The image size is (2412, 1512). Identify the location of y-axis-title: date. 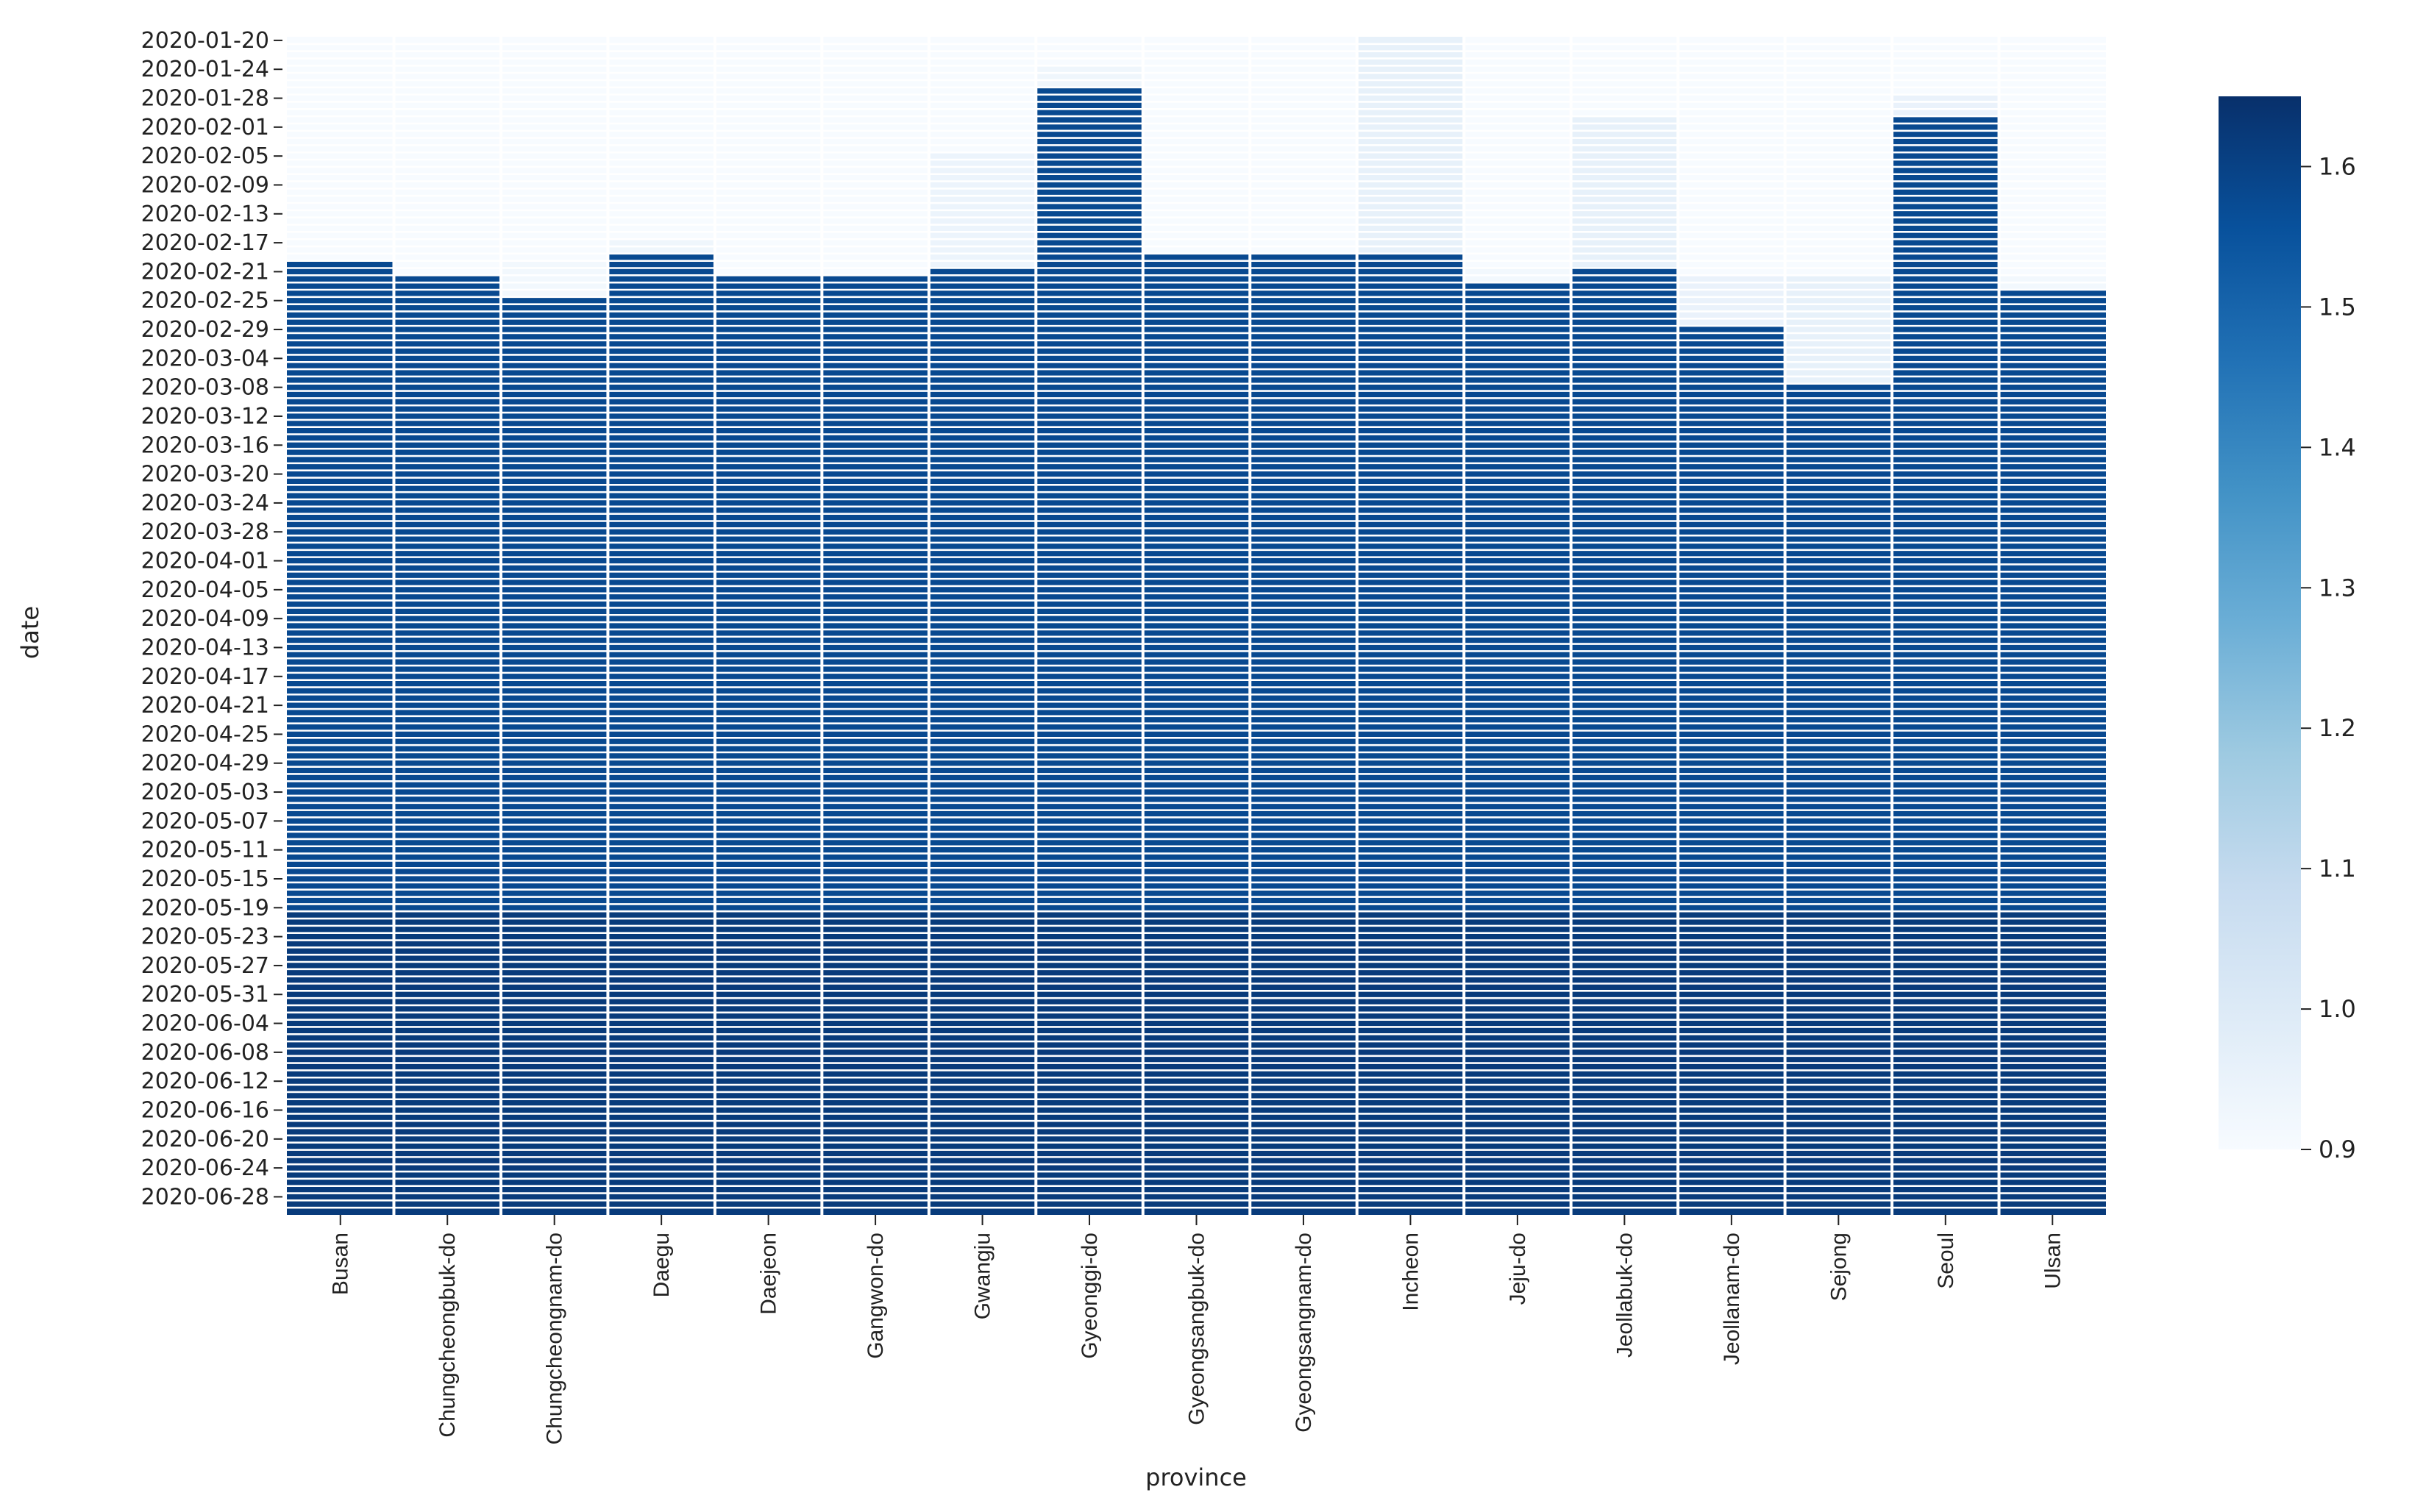
(30, 632).